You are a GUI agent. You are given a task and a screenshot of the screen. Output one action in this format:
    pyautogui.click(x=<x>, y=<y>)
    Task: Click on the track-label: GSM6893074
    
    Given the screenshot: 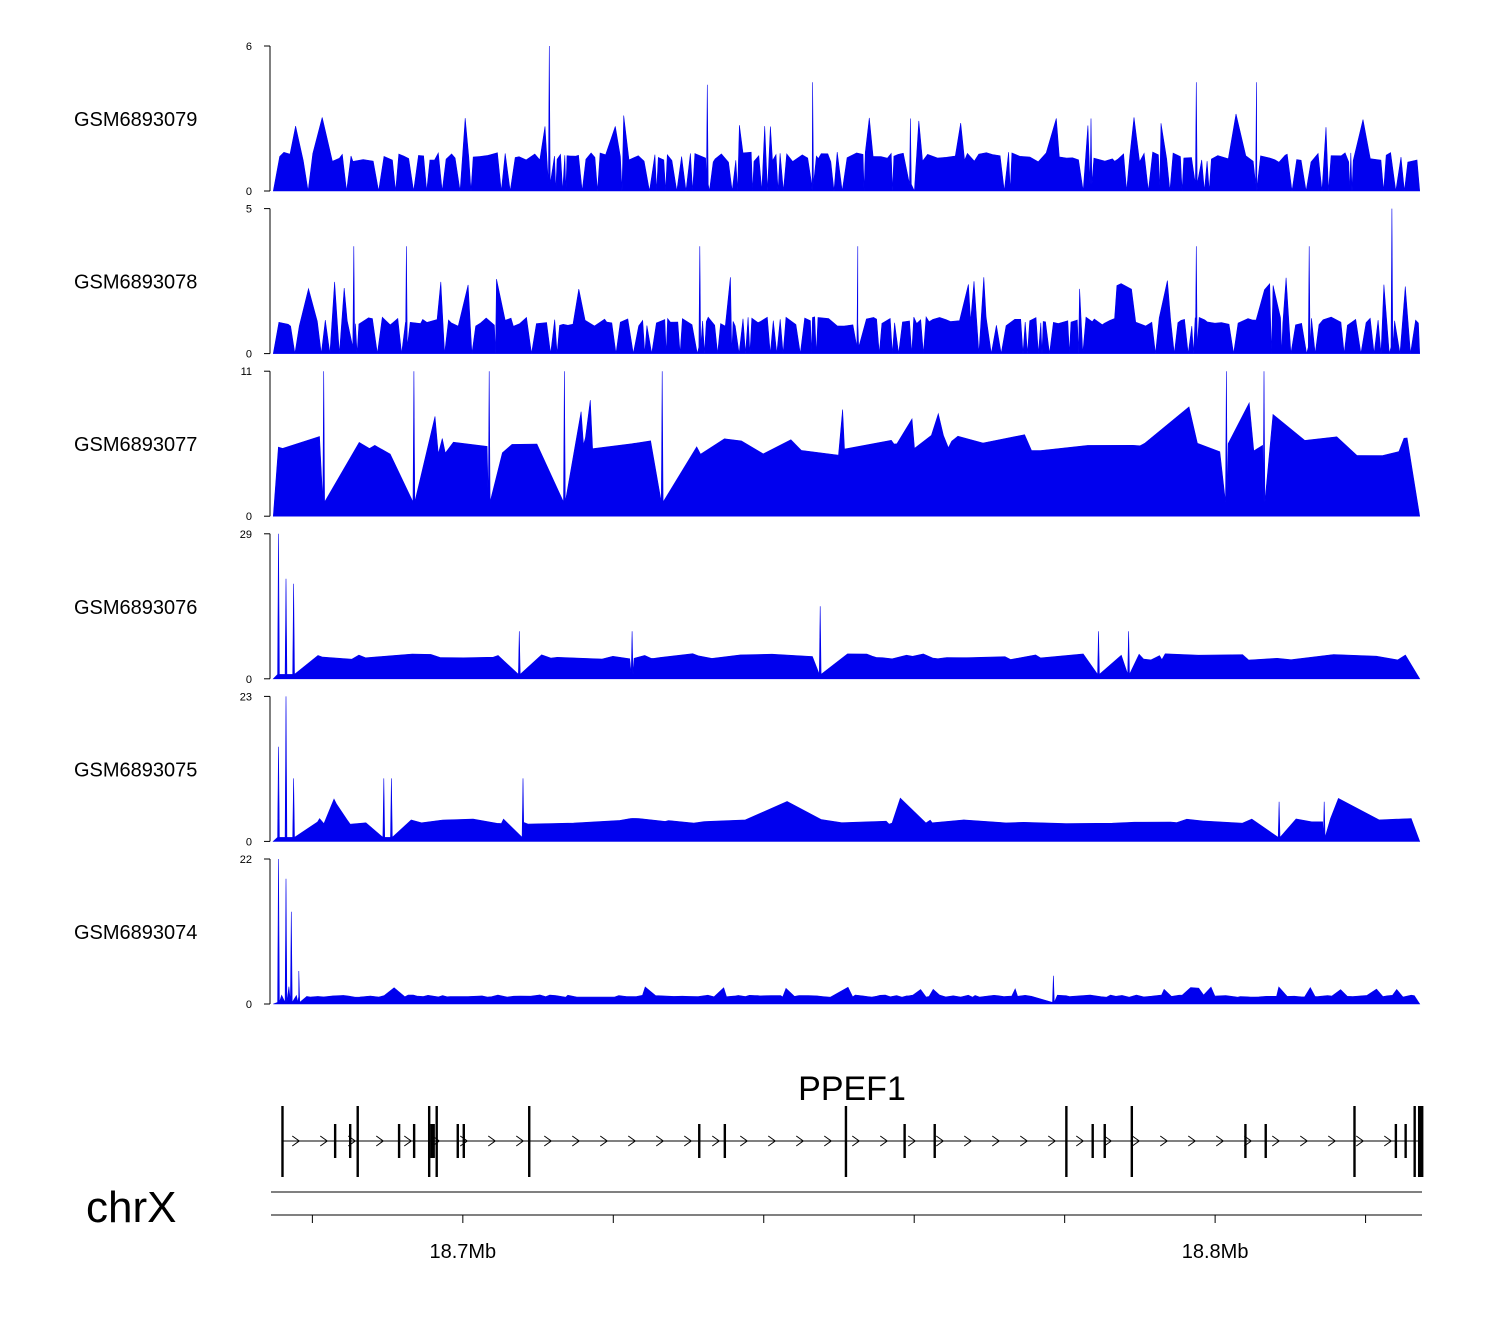 What is the action you would take?
    pyautogui.click(x=135, y=933)
    